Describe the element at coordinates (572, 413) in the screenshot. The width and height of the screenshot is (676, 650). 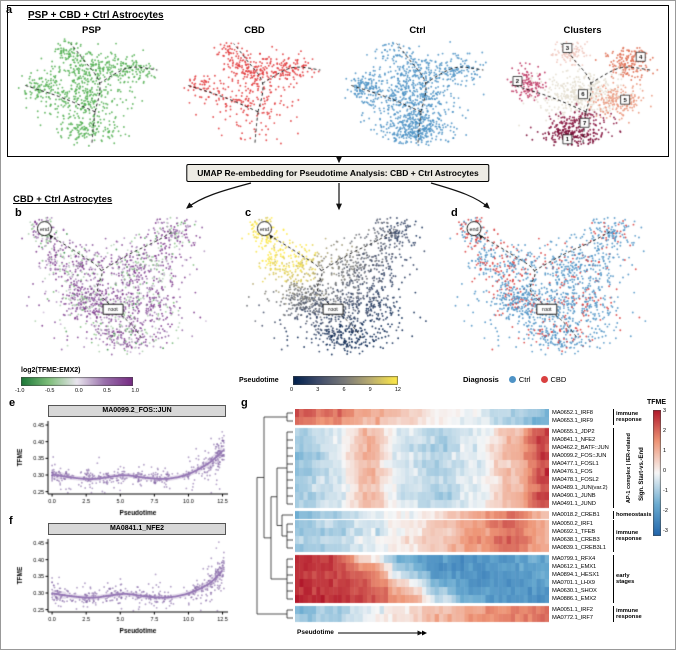
I see `heatmap-row-label: MA0652.1_IRF8` at that location.